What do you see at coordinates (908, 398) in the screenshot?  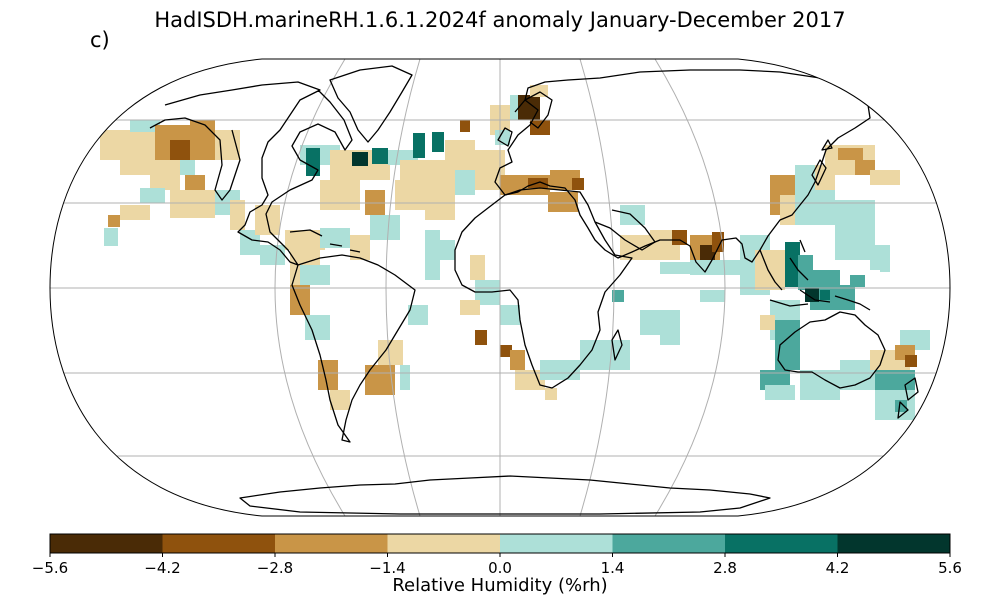 I see `coast-new-zealand` at bounding box center [908, 398].